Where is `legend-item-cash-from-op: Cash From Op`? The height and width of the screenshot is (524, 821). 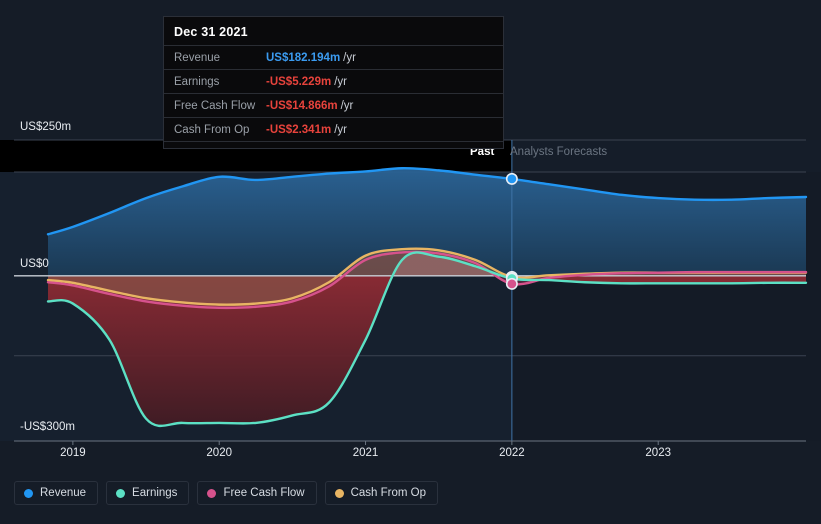
legend-item-cash-from-op: Cash From Op is located at coordinates (381, 493).